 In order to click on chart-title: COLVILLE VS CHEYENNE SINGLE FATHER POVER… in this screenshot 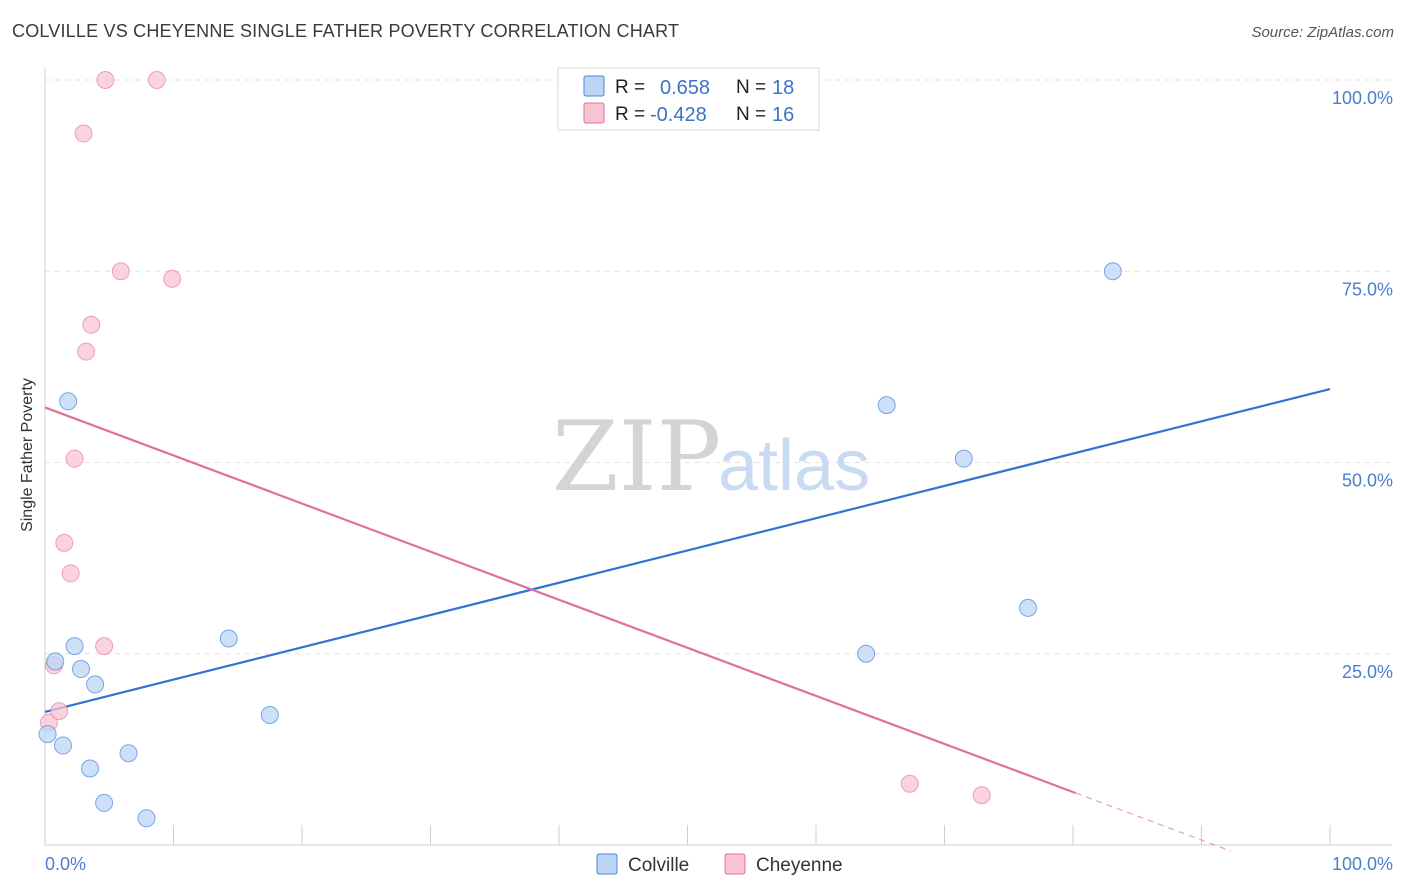, I will do `click(346, 31)`.